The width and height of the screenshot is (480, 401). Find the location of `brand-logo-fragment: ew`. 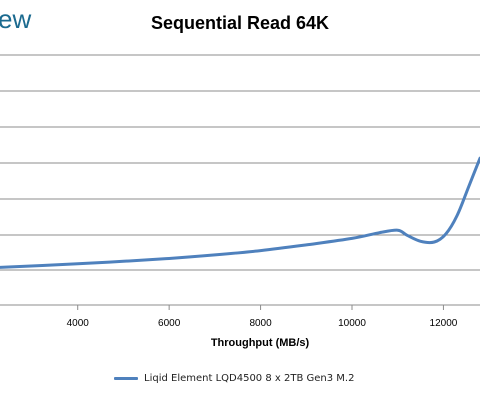

brand-logo-fragment: ew is located at coordinates (16, 19).